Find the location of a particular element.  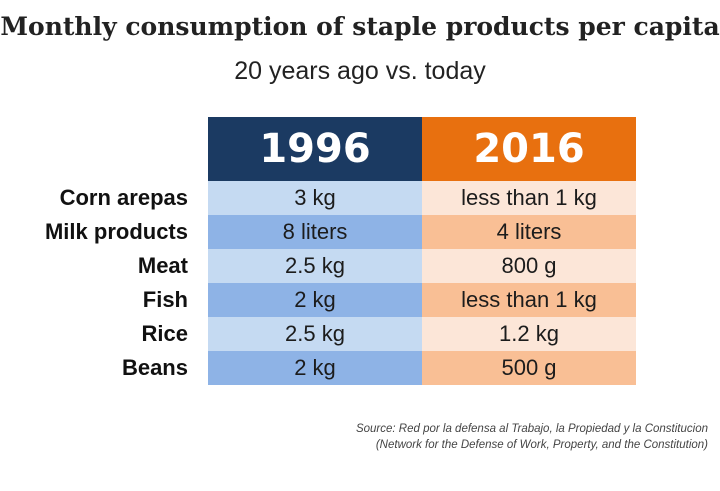

cell-1996: 3 kg is located at coordinates (315, 198).